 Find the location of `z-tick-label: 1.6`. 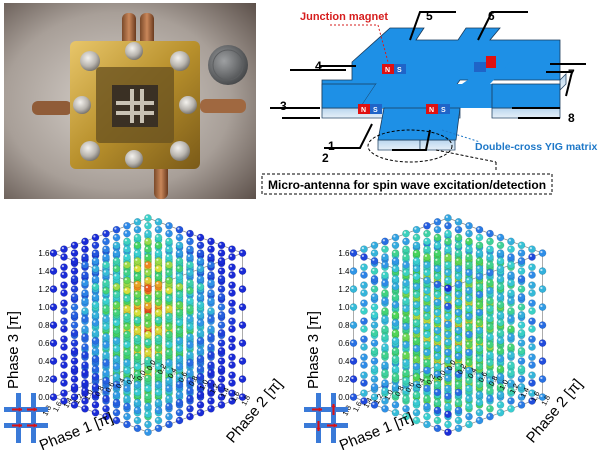

z-tick-label: 1.6 is located at coordinates (344, 253).